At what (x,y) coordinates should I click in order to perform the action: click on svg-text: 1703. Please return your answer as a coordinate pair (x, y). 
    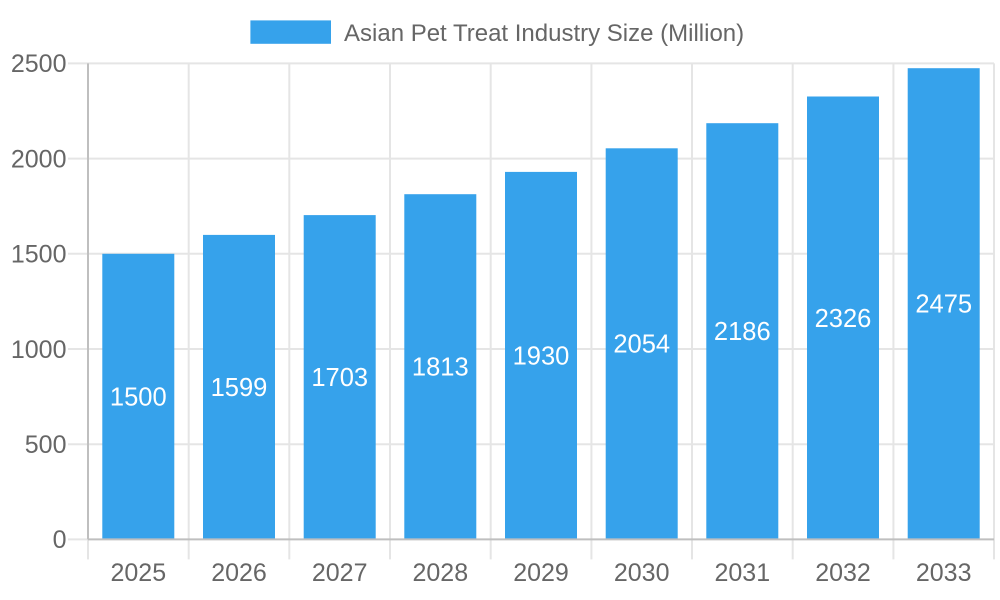
    Looking at the image, I should click on (339, 378).